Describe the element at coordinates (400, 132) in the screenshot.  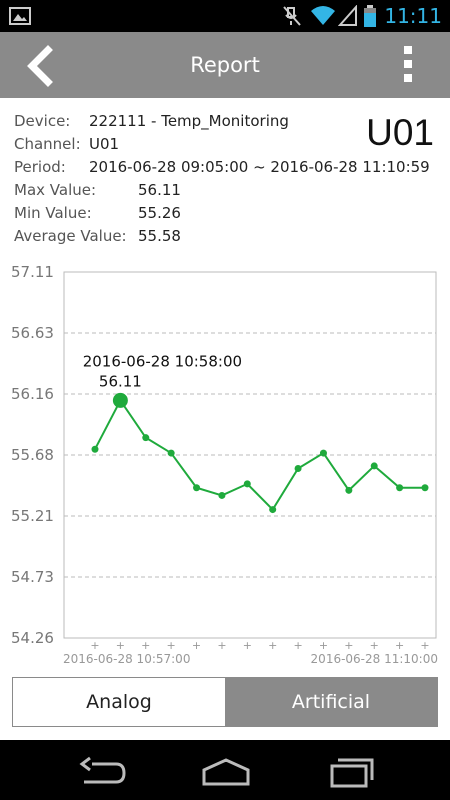
I see `channel-heading: U01` at that location.